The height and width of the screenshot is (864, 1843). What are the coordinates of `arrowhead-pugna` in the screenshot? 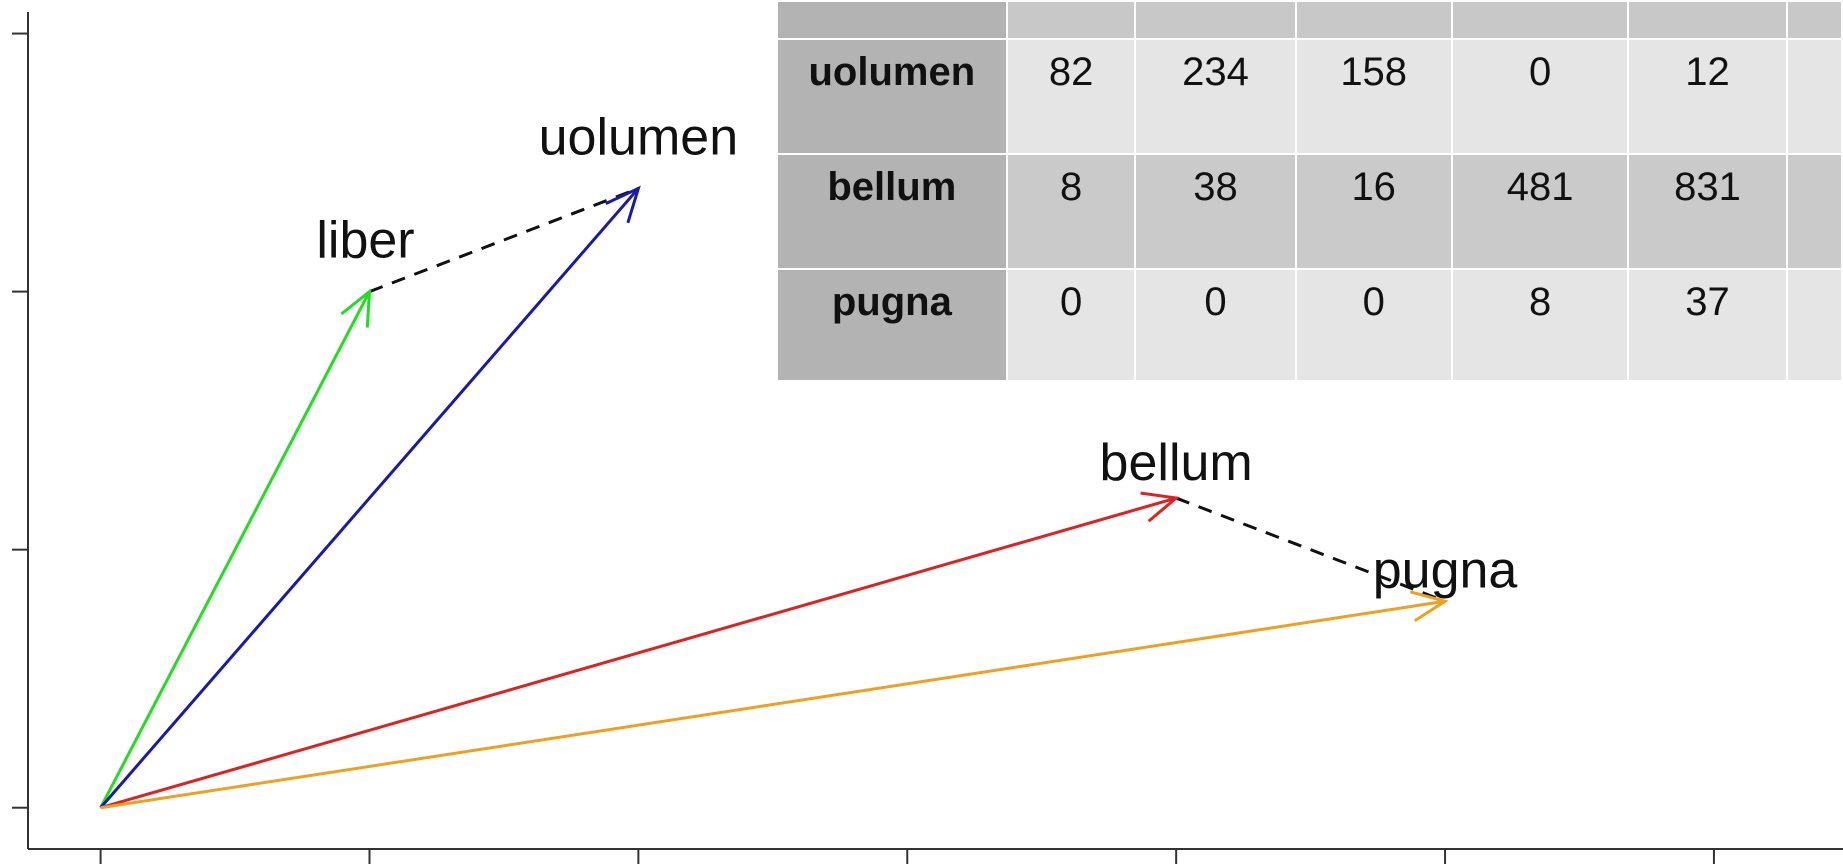 It's located at (1429, 606).